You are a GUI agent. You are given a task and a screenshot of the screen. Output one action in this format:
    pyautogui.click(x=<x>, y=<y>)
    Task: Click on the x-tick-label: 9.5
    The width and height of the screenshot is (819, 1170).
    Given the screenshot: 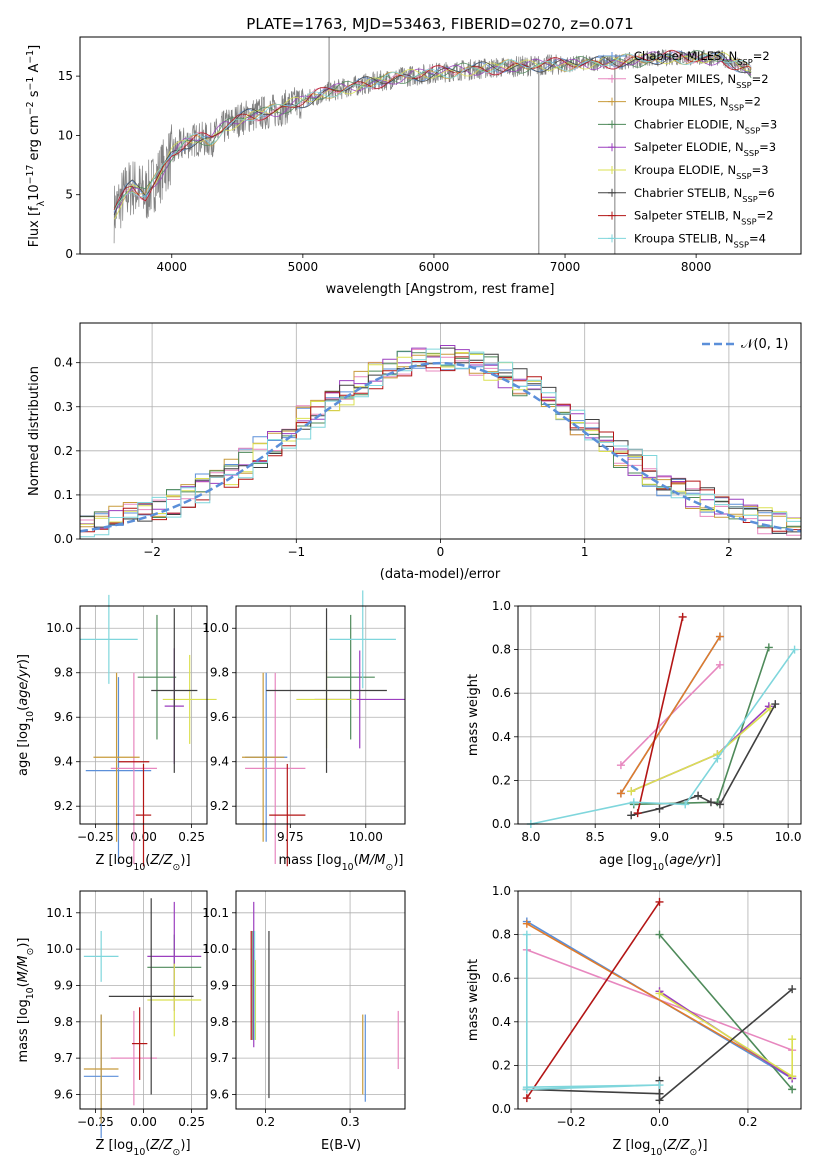 What is the action you would take?
    pyautogui.click(x=723, y=837)
    